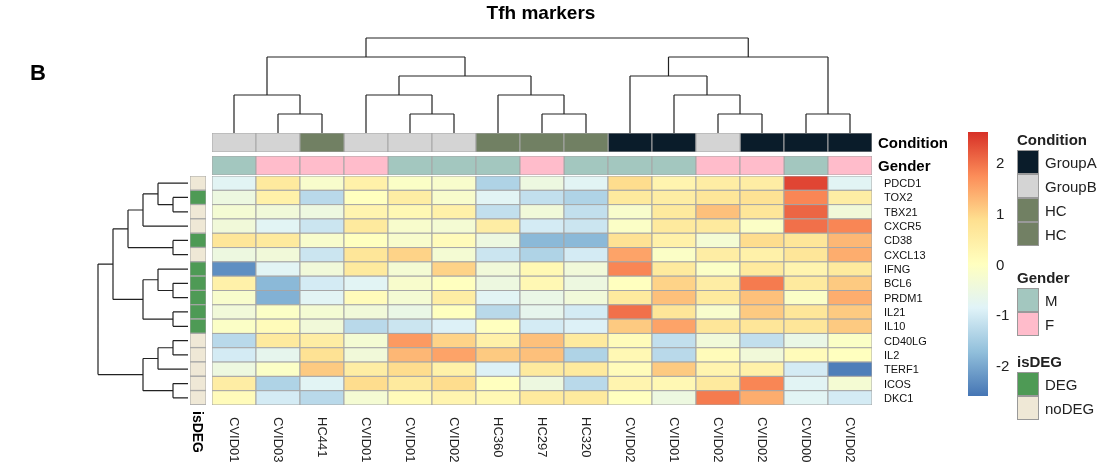 The width and height of the screenshot is (1112, 468). I want to click on y-tick-label: TERF1, so click(901, 369).